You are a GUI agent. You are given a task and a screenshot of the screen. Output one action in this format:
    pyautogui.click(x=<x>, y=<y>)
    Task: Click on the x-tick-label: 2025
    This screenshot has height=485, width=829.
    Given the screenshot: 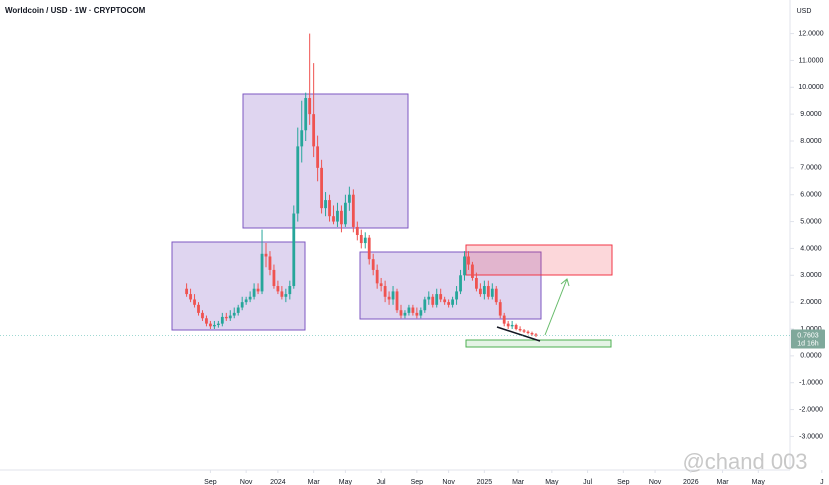 What is the action you would take?
    pyautogui.click(x=485, y=482)
    